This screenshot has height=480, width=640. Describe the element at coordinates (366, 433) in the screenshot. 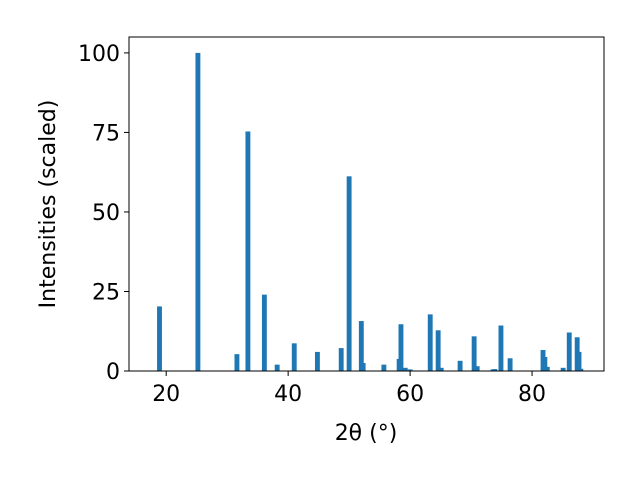

I see `x-axis-label: 2θ (°)` at that location.